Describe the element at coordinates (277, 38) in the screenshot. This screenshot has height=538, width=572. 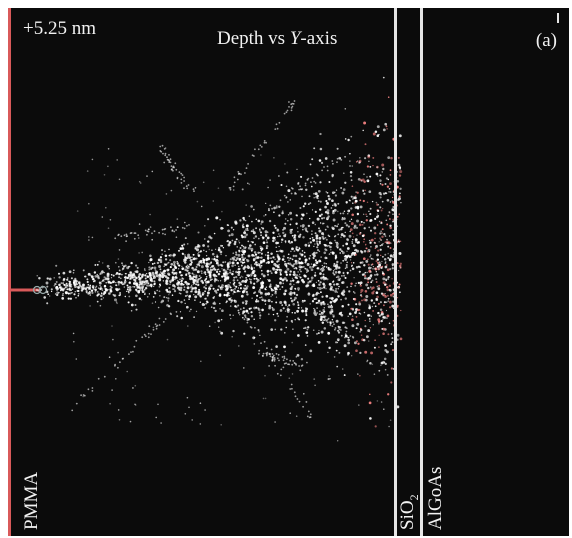
I see `plot-title: Depth vs Y-axis` at that location.